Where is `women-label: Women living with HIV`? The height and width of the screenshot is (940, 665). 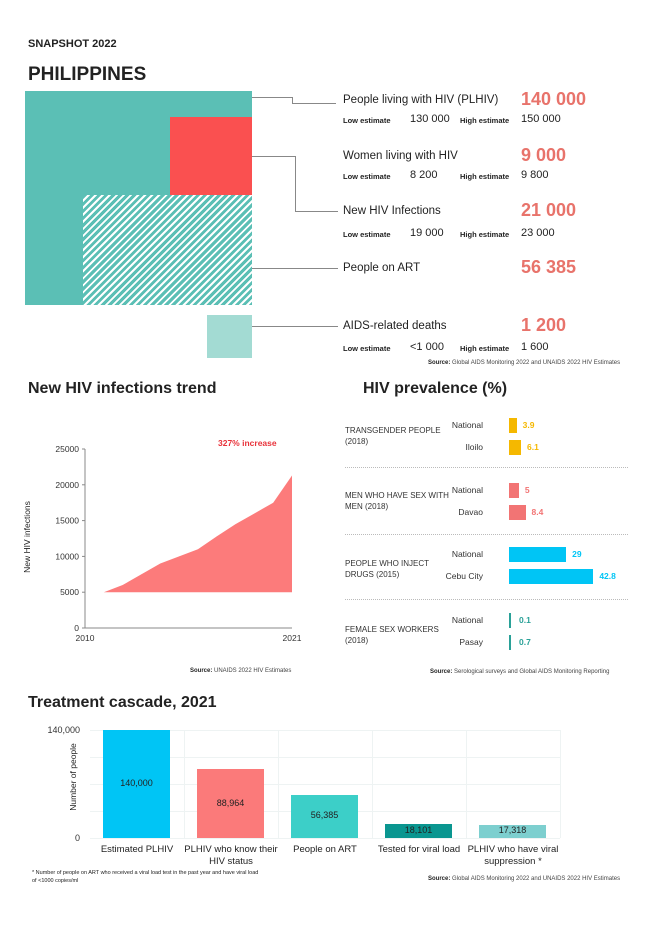 women-label: Women living with HIV is located at coordinates (400, 156).